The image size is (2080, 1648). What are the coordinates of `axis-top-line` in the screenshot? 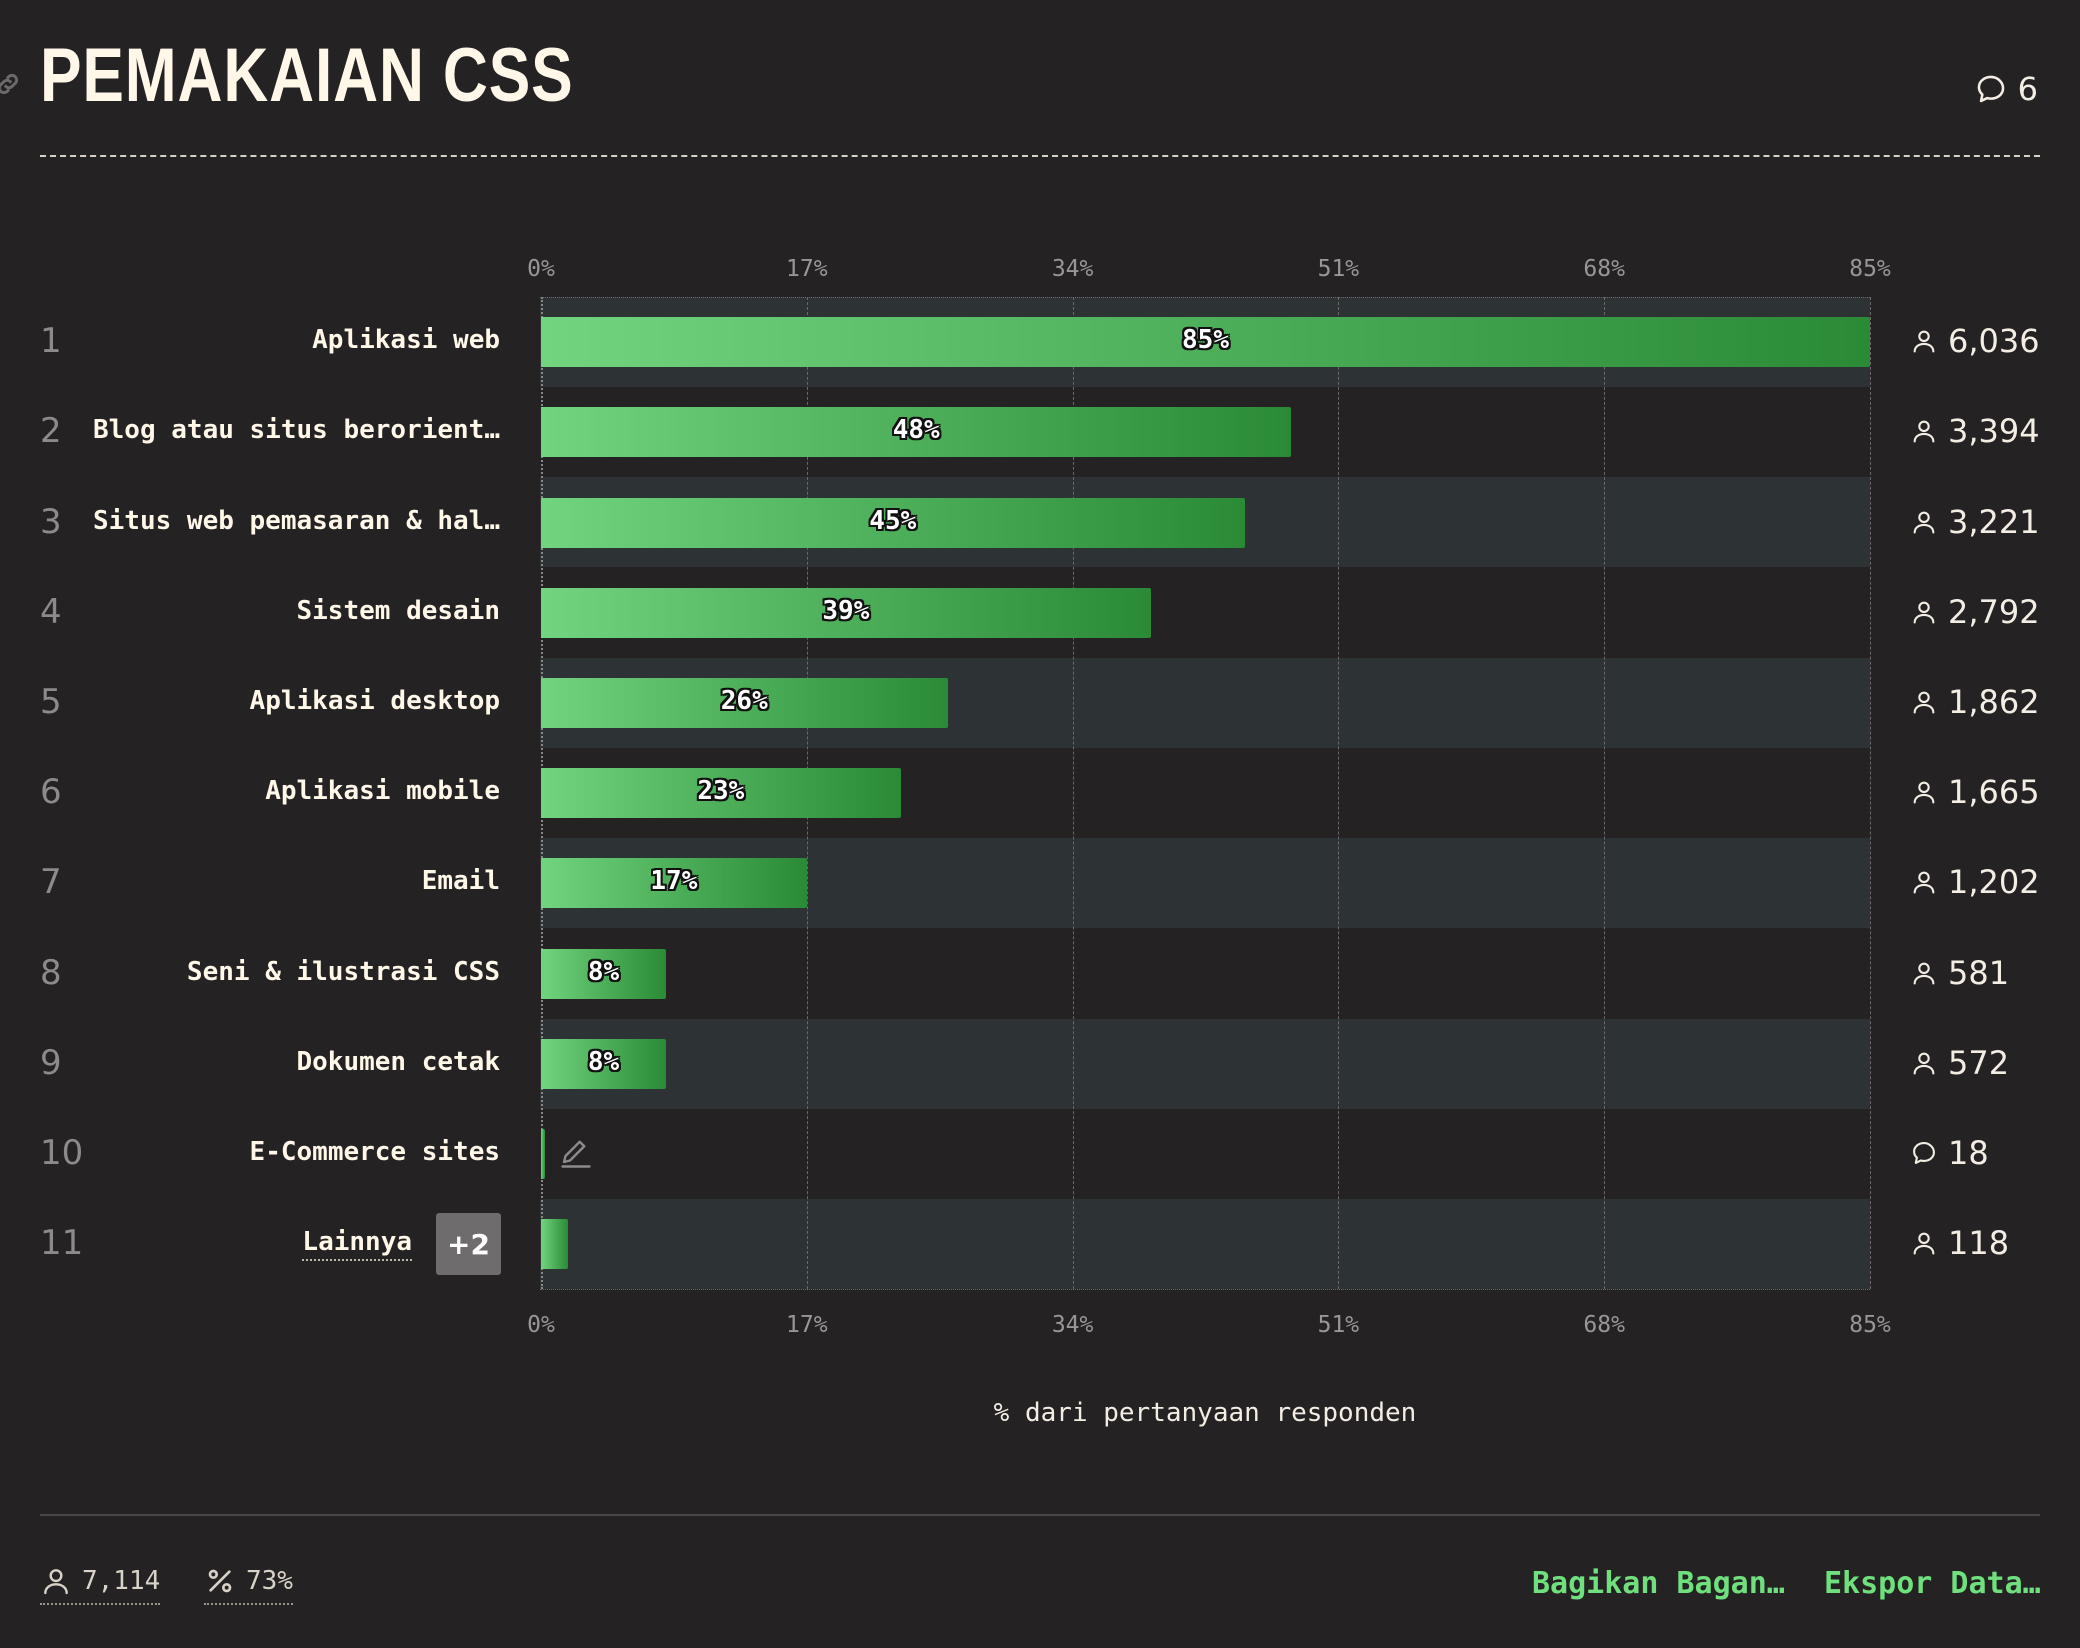 It's located at (1205, 297).